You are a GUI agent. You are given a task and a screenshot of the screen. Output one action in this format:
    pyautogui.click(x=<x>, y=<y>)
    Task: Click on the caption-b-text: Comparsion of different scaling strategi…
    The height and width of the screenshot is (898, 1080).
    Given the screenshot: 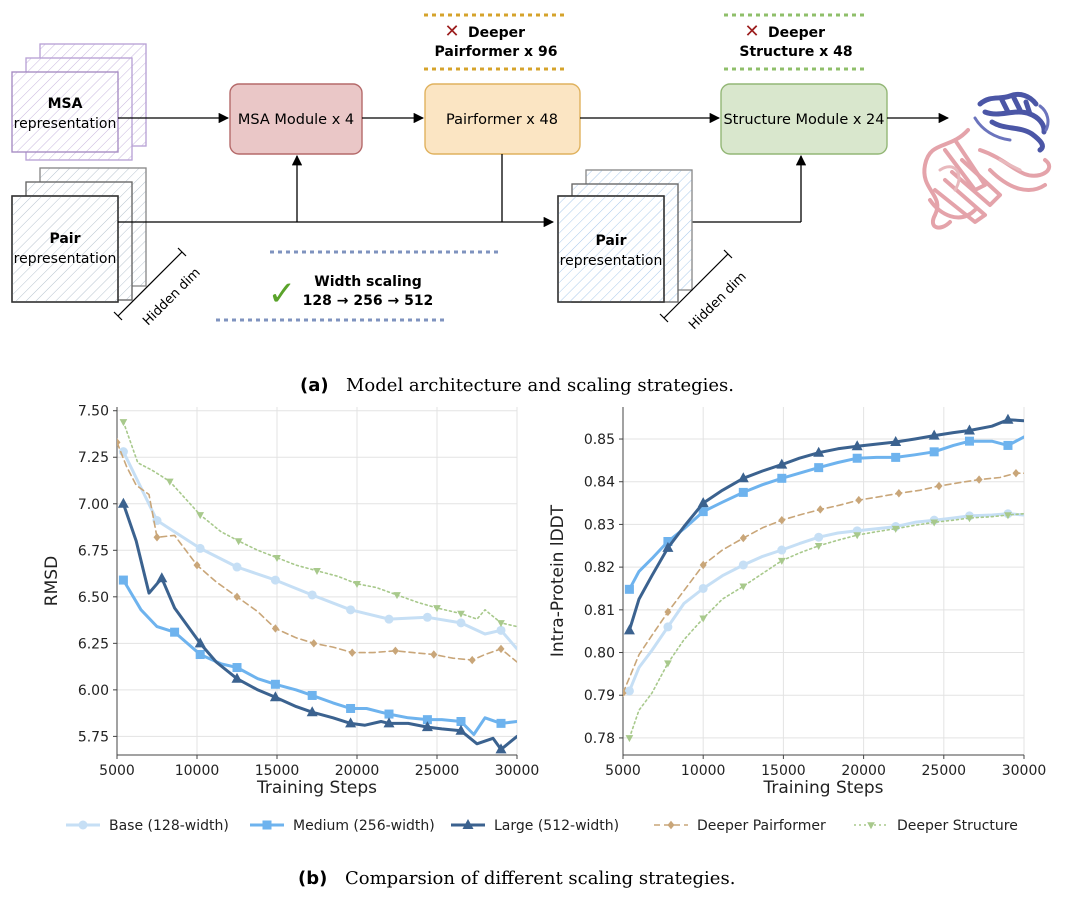 What is the action you would take?
    pyautogui.click(x=540, y=878)
    